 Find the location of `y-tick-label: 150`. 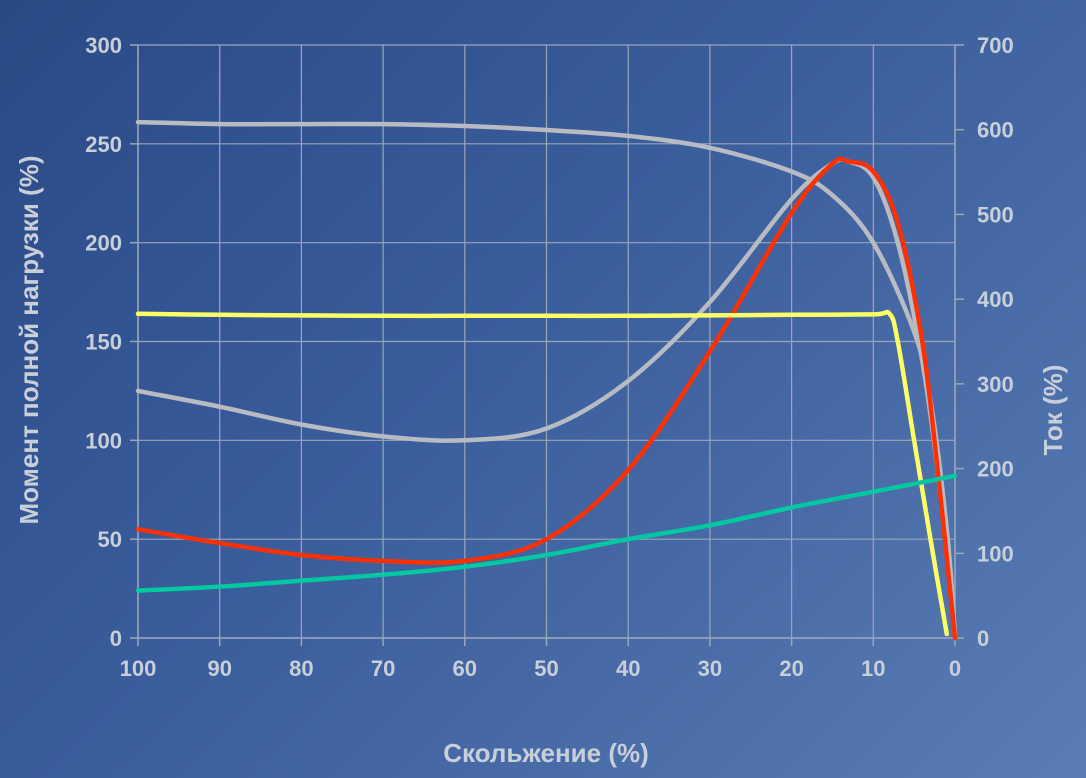

y-tick-label: 150 is located at coordinates (103, 342).